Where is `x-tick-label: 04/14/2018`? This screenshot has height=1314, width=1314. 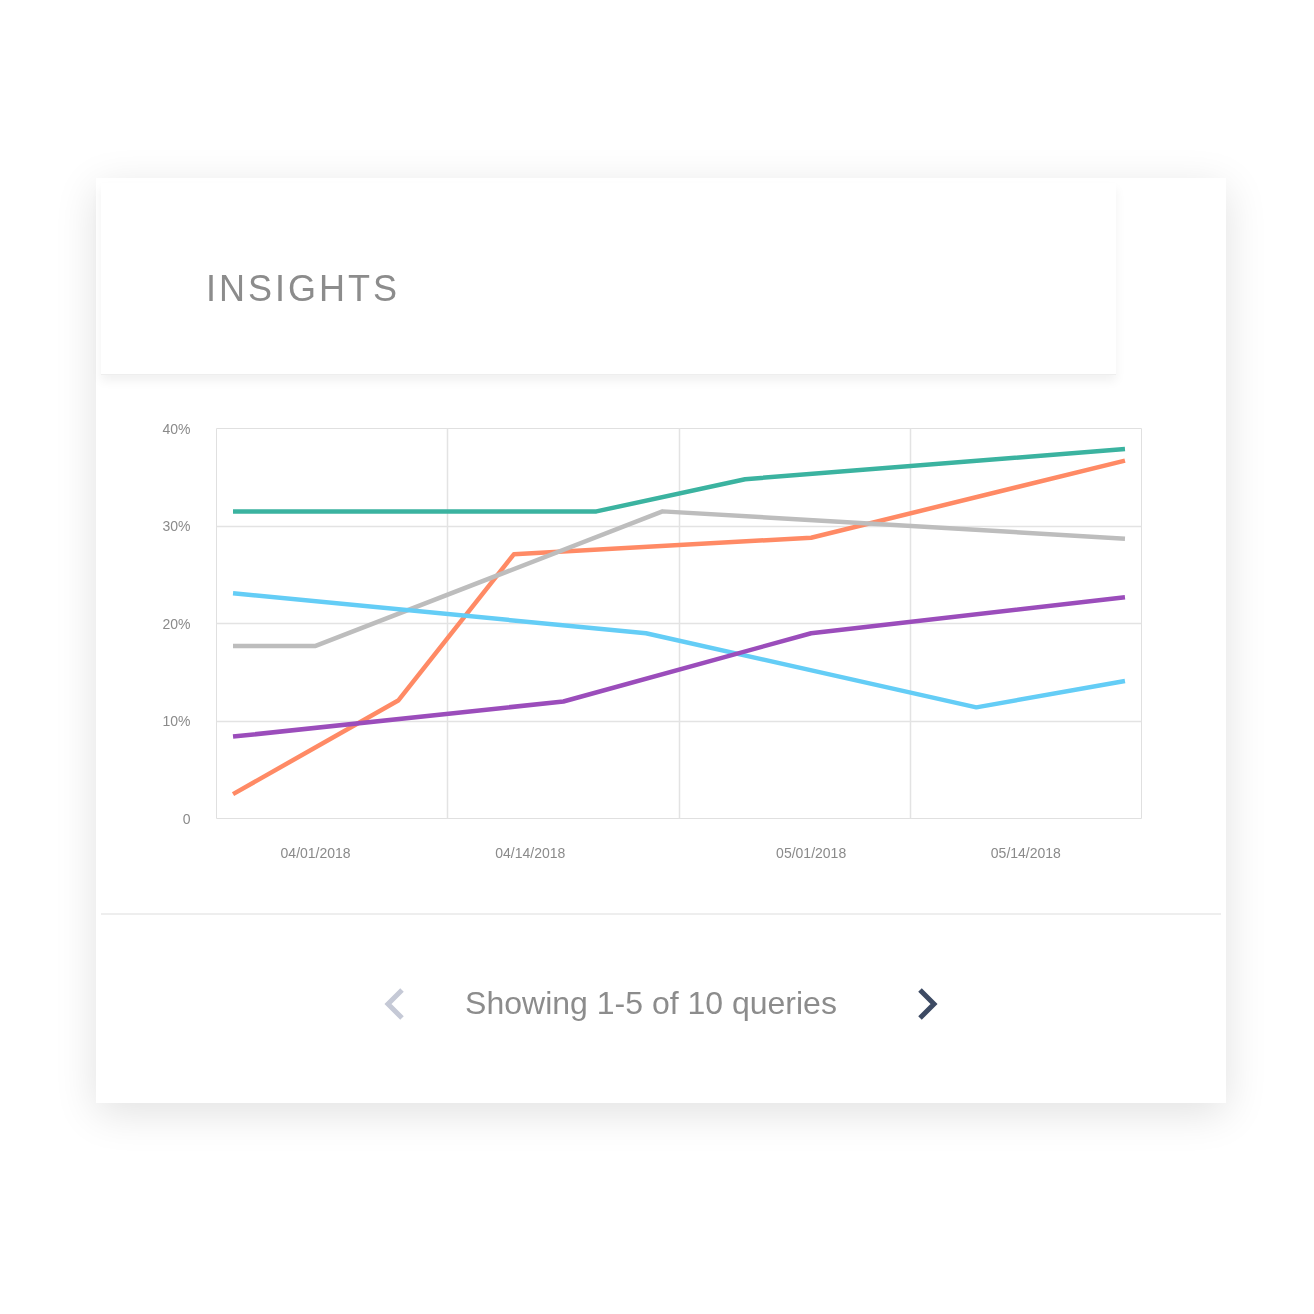
x-tick-label: 04/14/2018 is located at coordinates (530, 852).